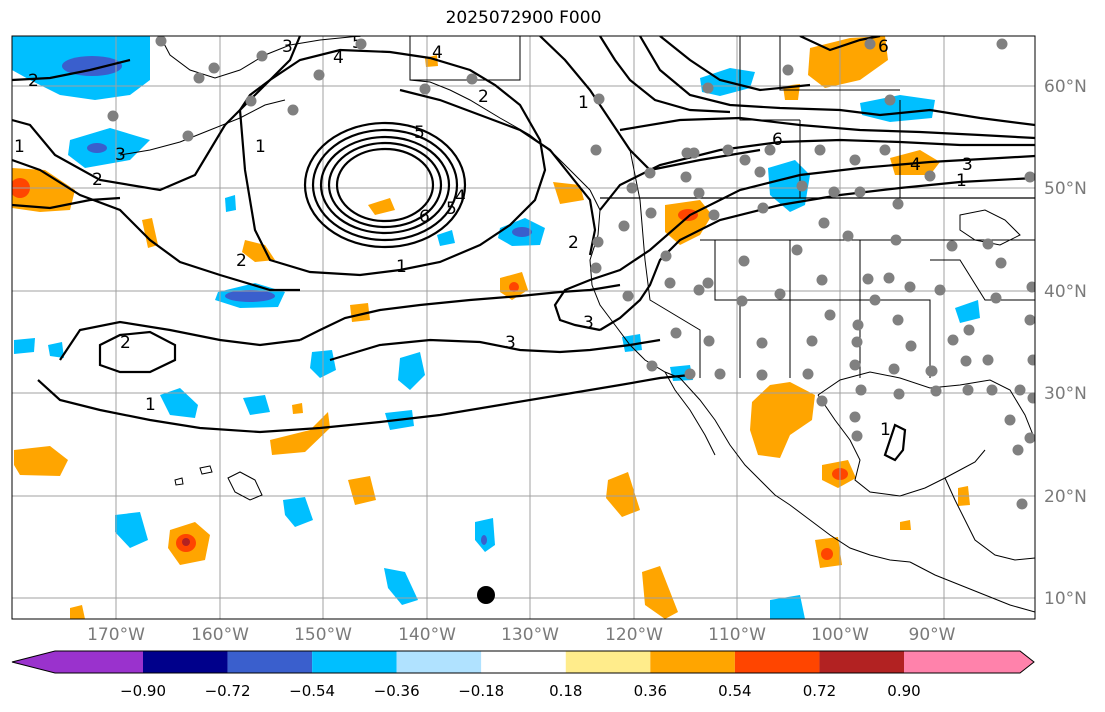 The image size is (1105, 712). What do you see at coordinates (530, 635) in the screenshot?
I see `lon-label: 130°W` at bounding box center [530, 635].